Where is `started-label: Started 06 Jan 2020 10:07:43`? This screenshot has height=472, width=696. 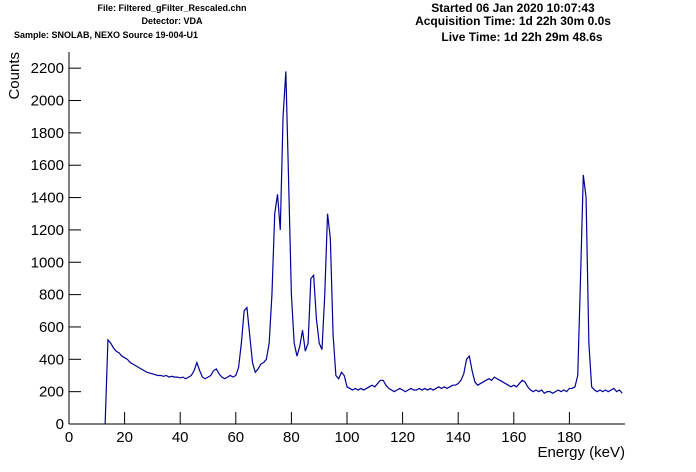 started-label: Started 06 Jan 2020 10:07:43 is located at coordinates (513, 8).